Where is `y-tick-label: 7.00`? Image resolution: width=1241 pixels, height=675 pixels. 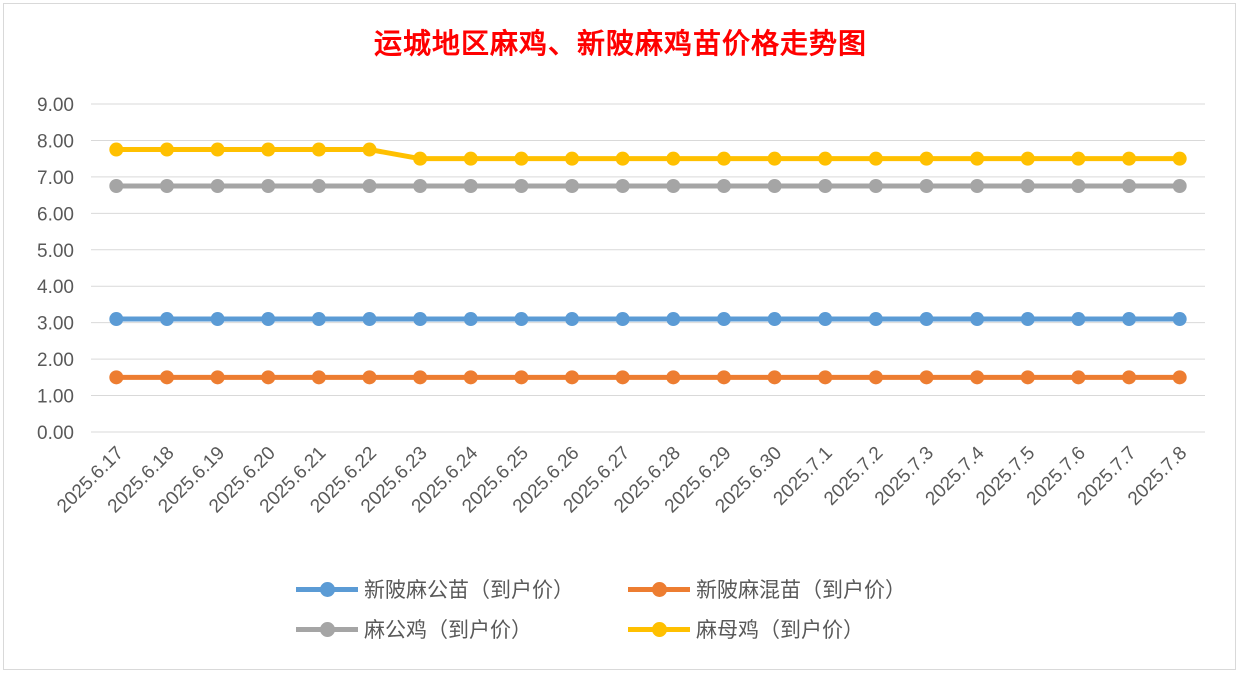 y-tick-label: 7.00 is located at coordinates (55, 178).